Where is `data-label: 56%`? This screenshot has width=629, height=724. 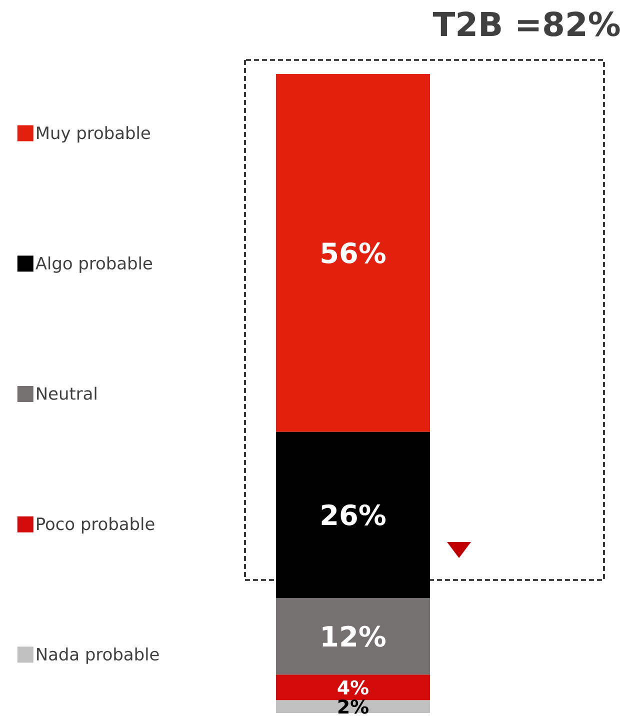 data-label: 56% is located at coordinates (354, 253).